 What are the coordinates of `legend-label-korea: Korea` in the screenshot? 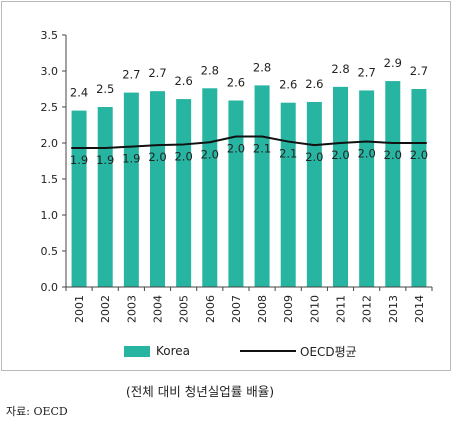 It's located at (173, 351).